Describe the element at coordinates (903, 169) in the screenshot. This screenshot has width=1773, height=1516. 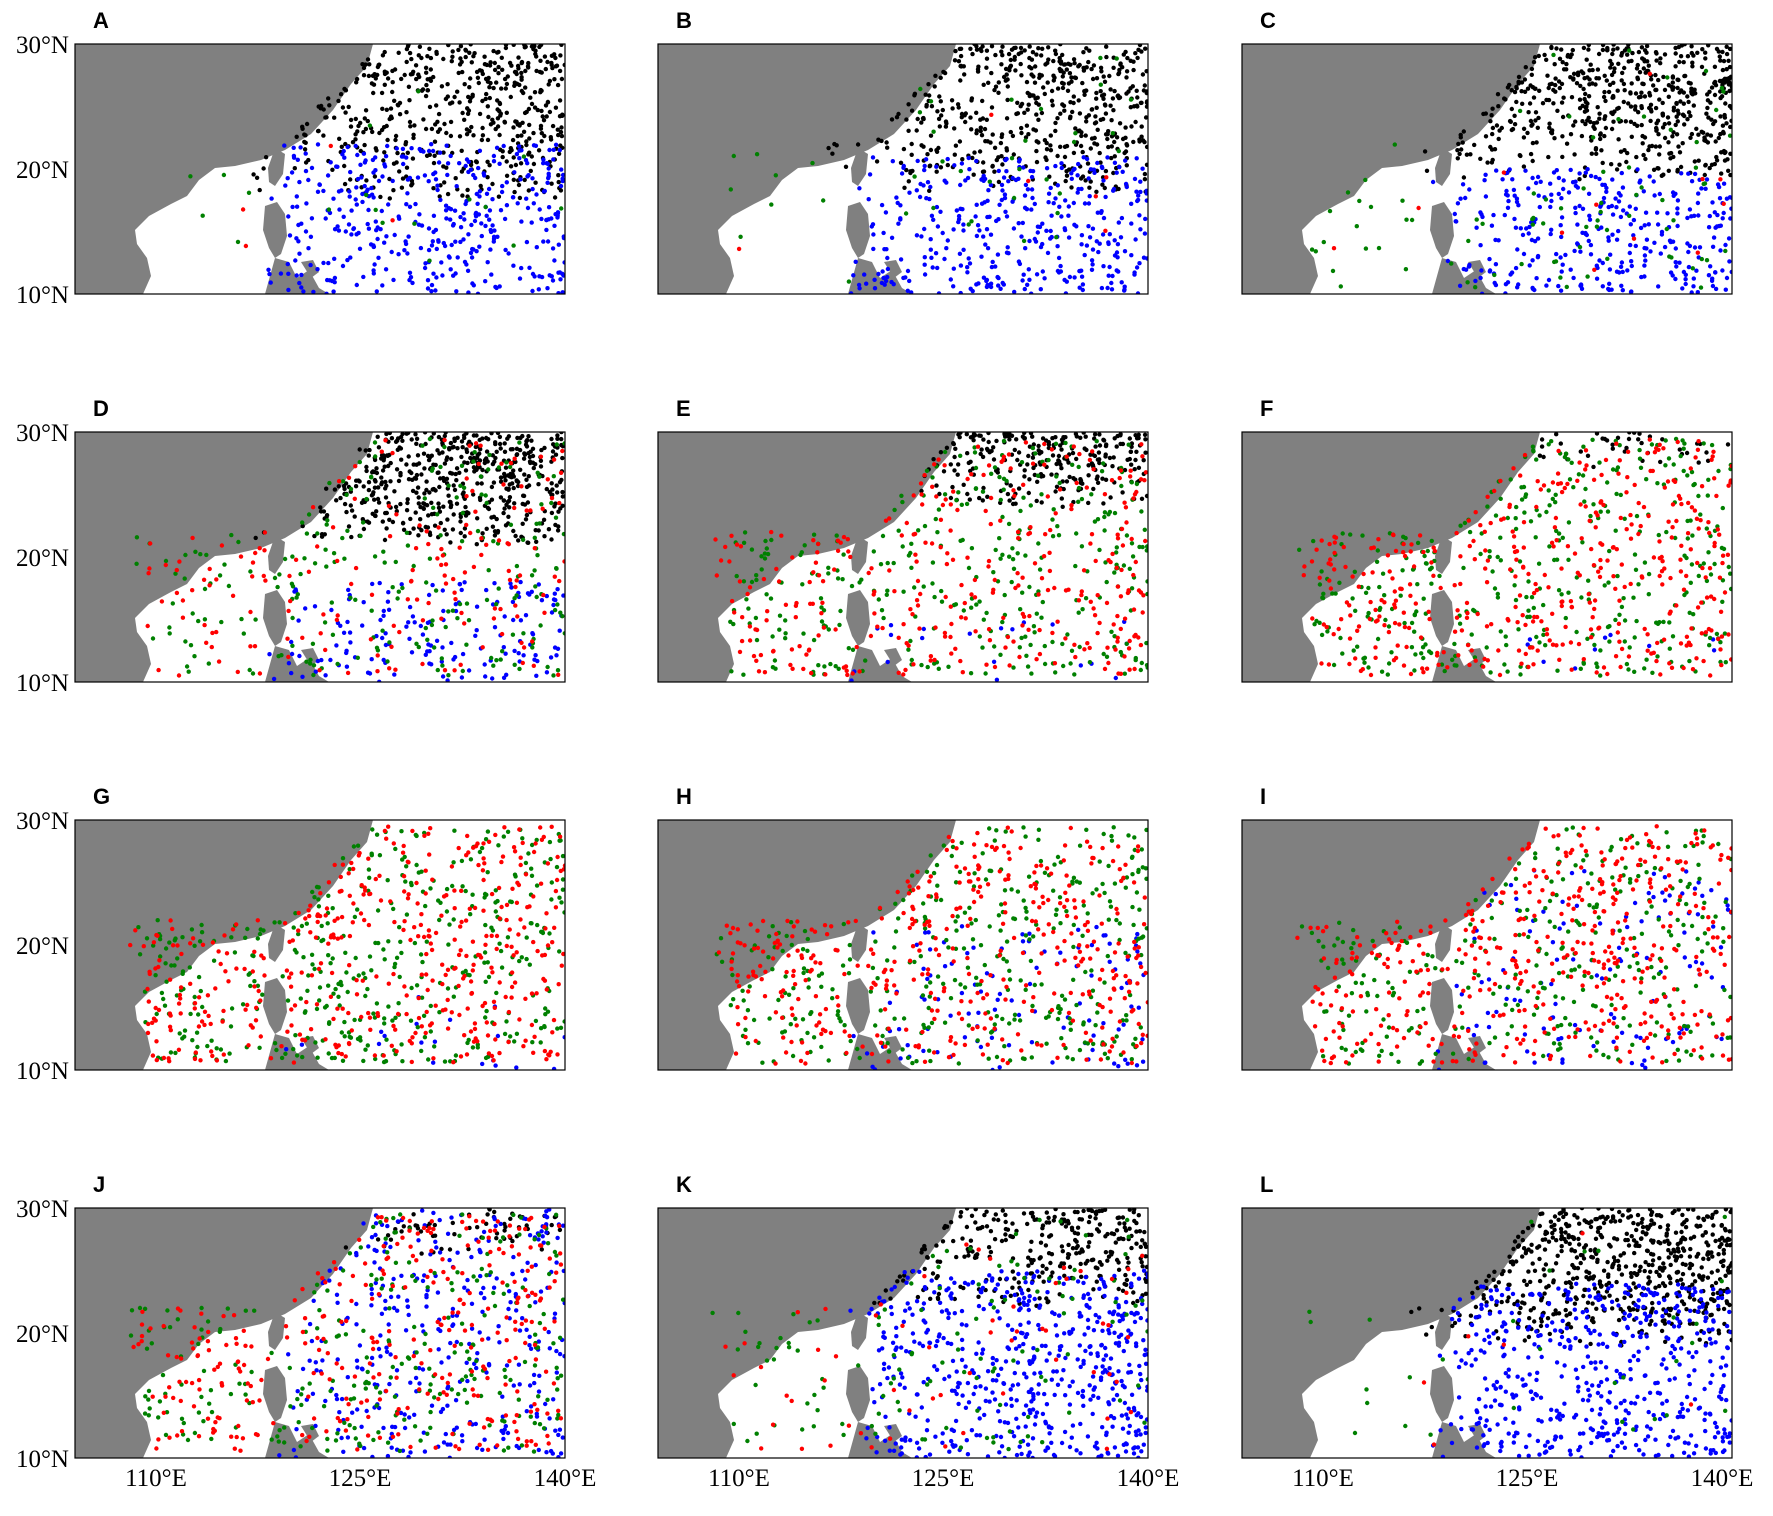
I see `map-frame` at that location.